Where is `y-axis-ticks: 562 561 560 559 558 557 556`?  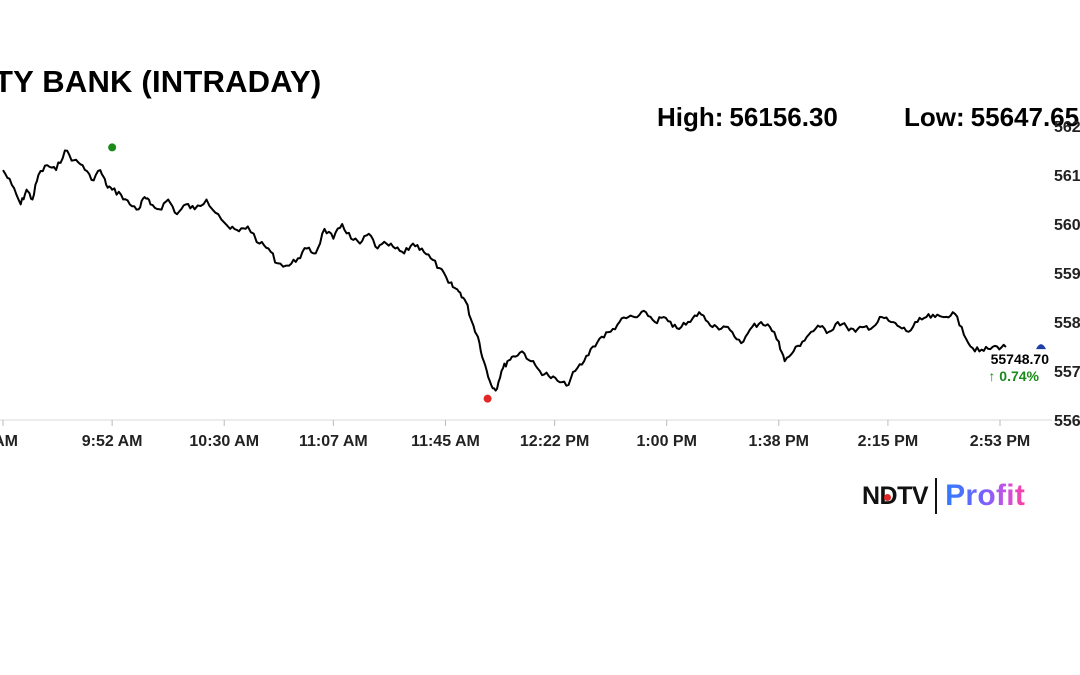 y-axis-ticks: 562 561 560 559 558 557 556 is located at coordinates (1067, 274).